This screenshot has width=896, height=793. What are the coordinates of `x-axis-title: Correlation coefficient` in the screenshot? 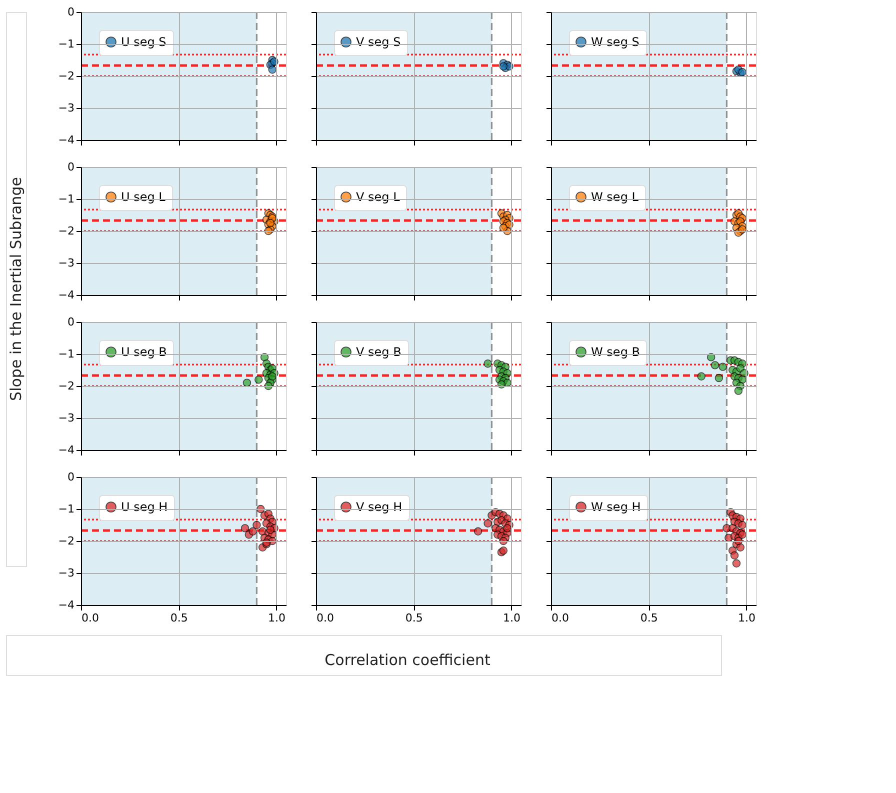 It's located at (407, 660).